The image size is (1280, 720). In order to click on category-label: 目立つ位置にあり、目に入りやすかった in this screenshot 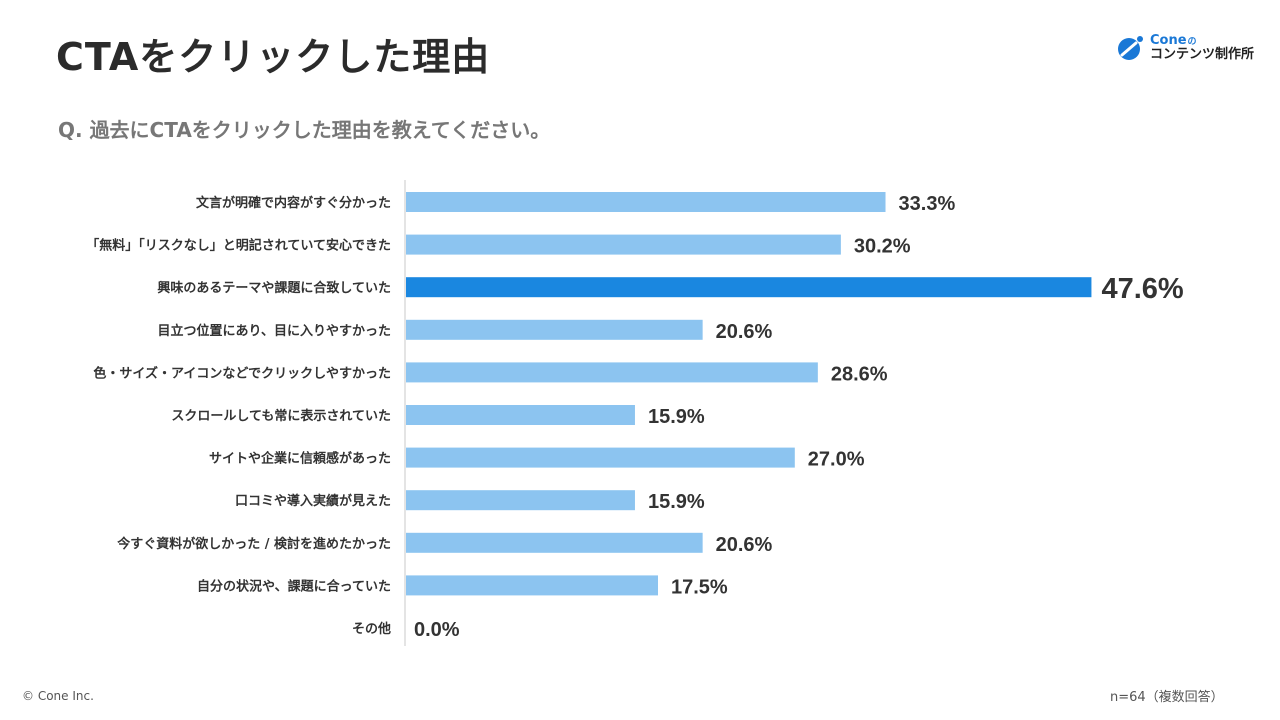, I will do `click(274, 331)`.